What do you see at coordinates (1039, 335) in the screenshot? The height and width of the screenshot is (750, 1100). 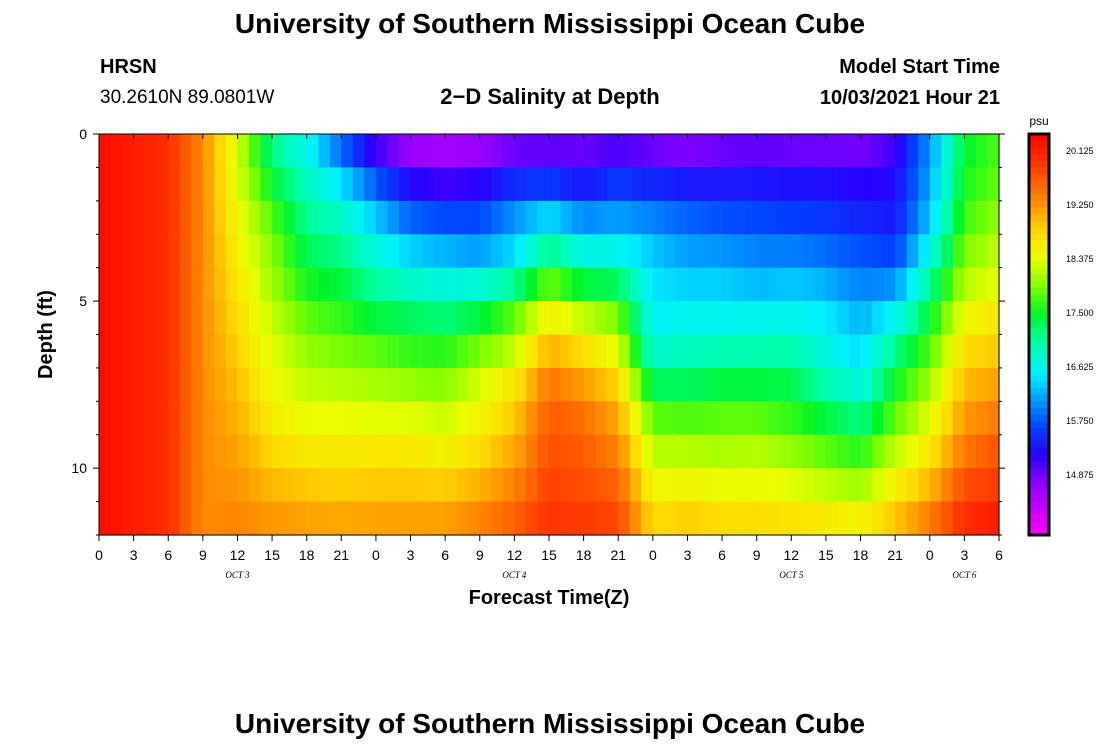 I see `colorbar` at bounding box center [1039, 335].